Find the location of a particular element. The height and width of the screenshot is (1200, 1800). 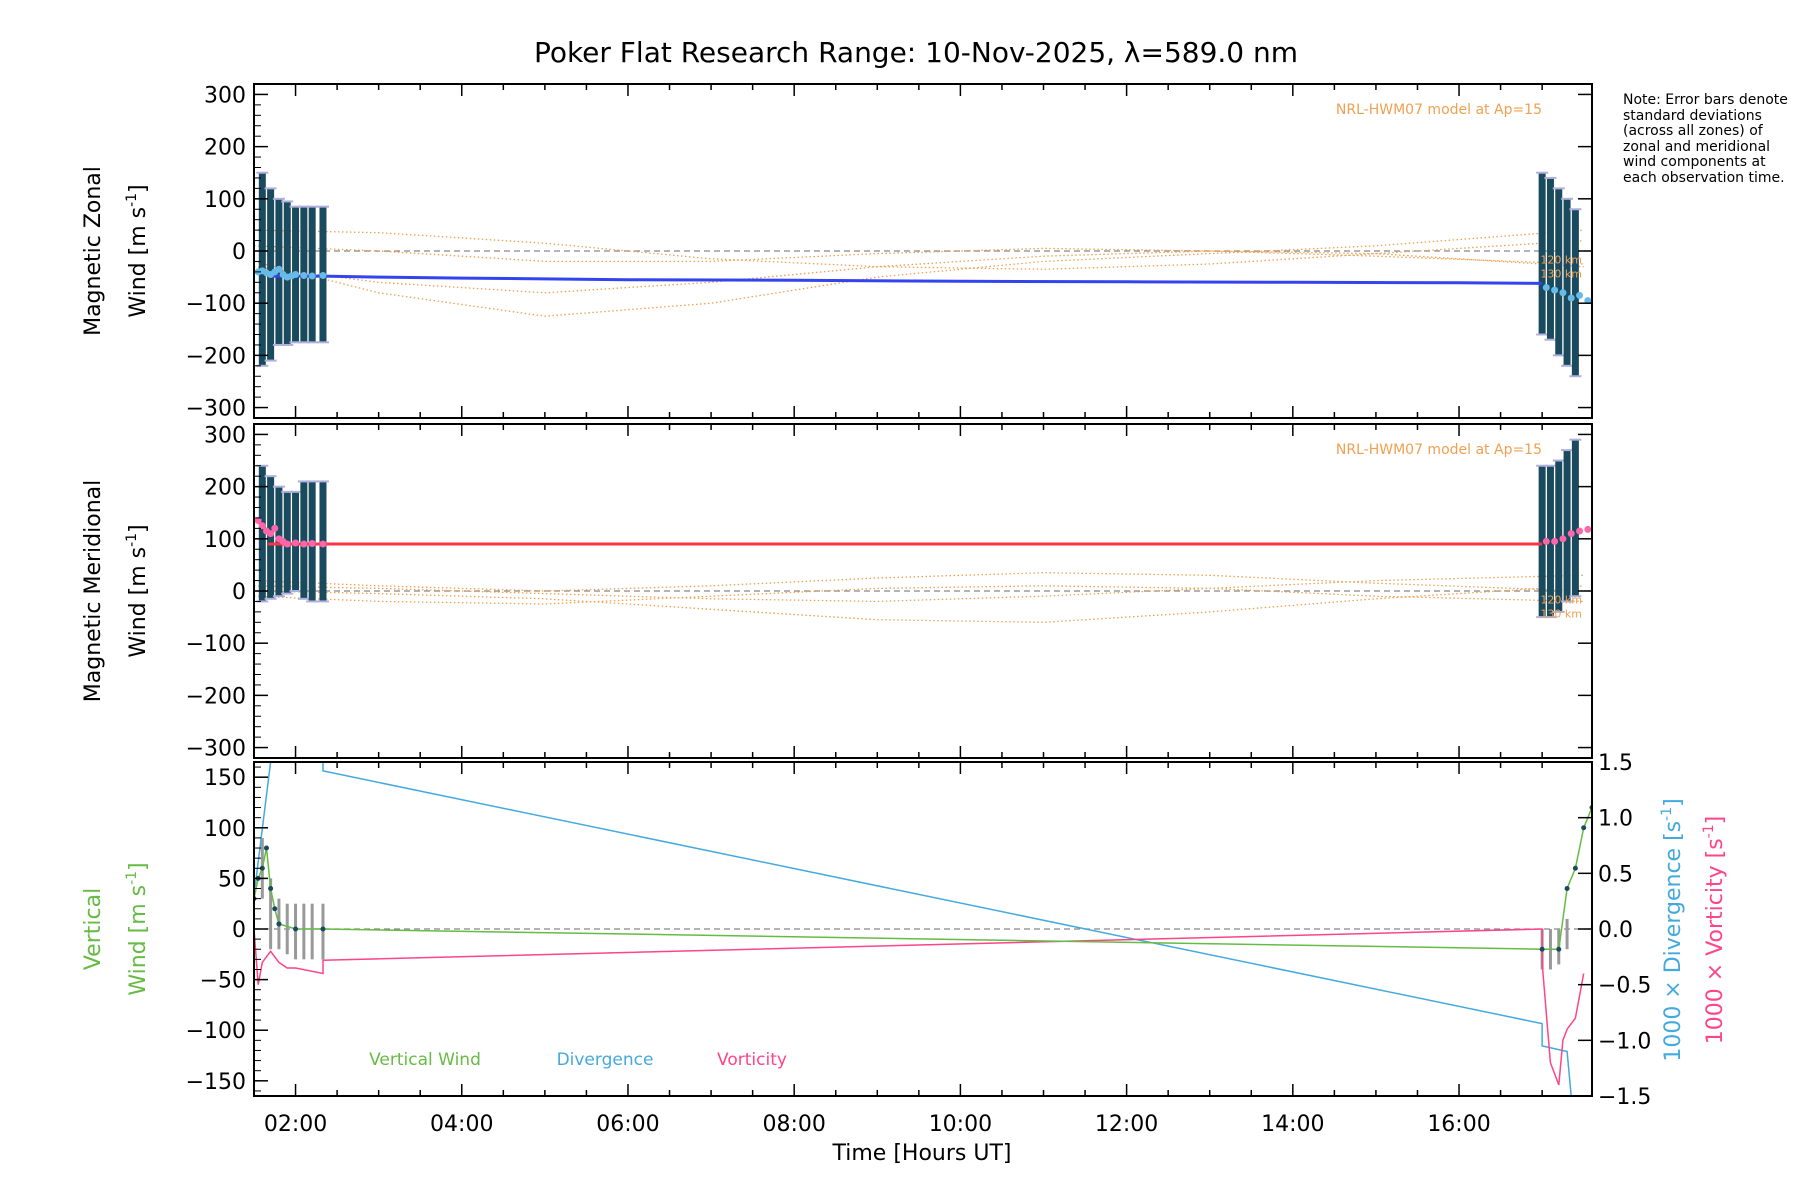

y2-tick-label: 1.5 is located at coordinates (1615, 763).